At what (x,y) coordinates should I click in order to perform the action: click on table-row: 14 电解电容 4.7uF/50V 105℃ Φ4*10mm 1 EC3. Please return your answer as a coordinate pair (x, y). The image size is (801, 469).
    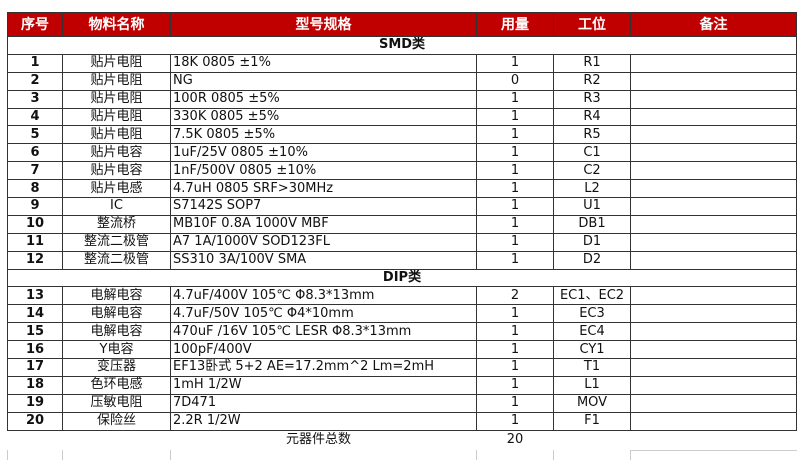
    Looking at the image, I should click on (402, 314).